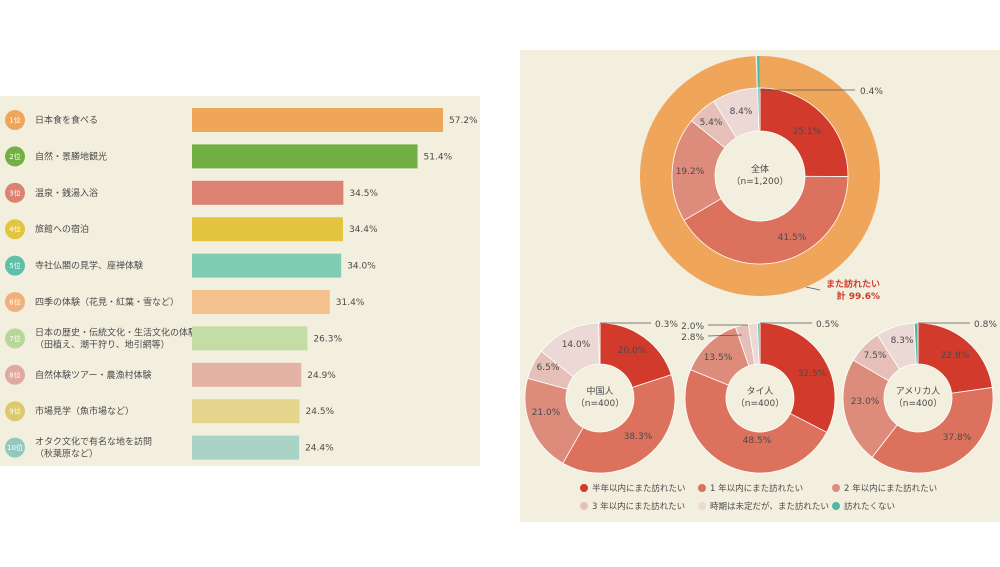 The width and height of the screenshot is (1000, 567). Describe the element at coordinates (741, 112) in the screenshot. I see `slice-label: 8.4%` at that location.